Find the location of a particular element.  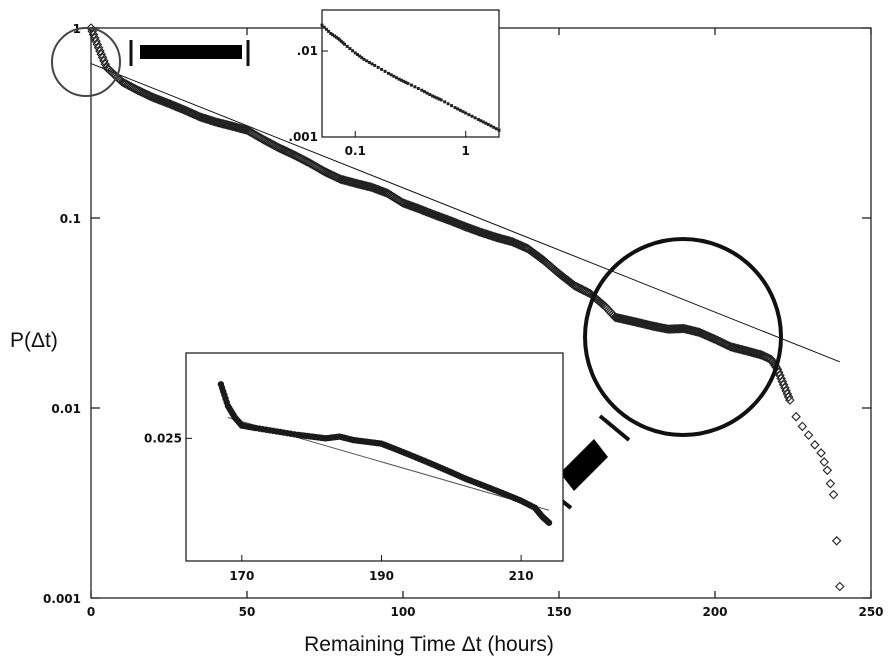

x-tick-label: 100 is located at coordinates (402, 612).